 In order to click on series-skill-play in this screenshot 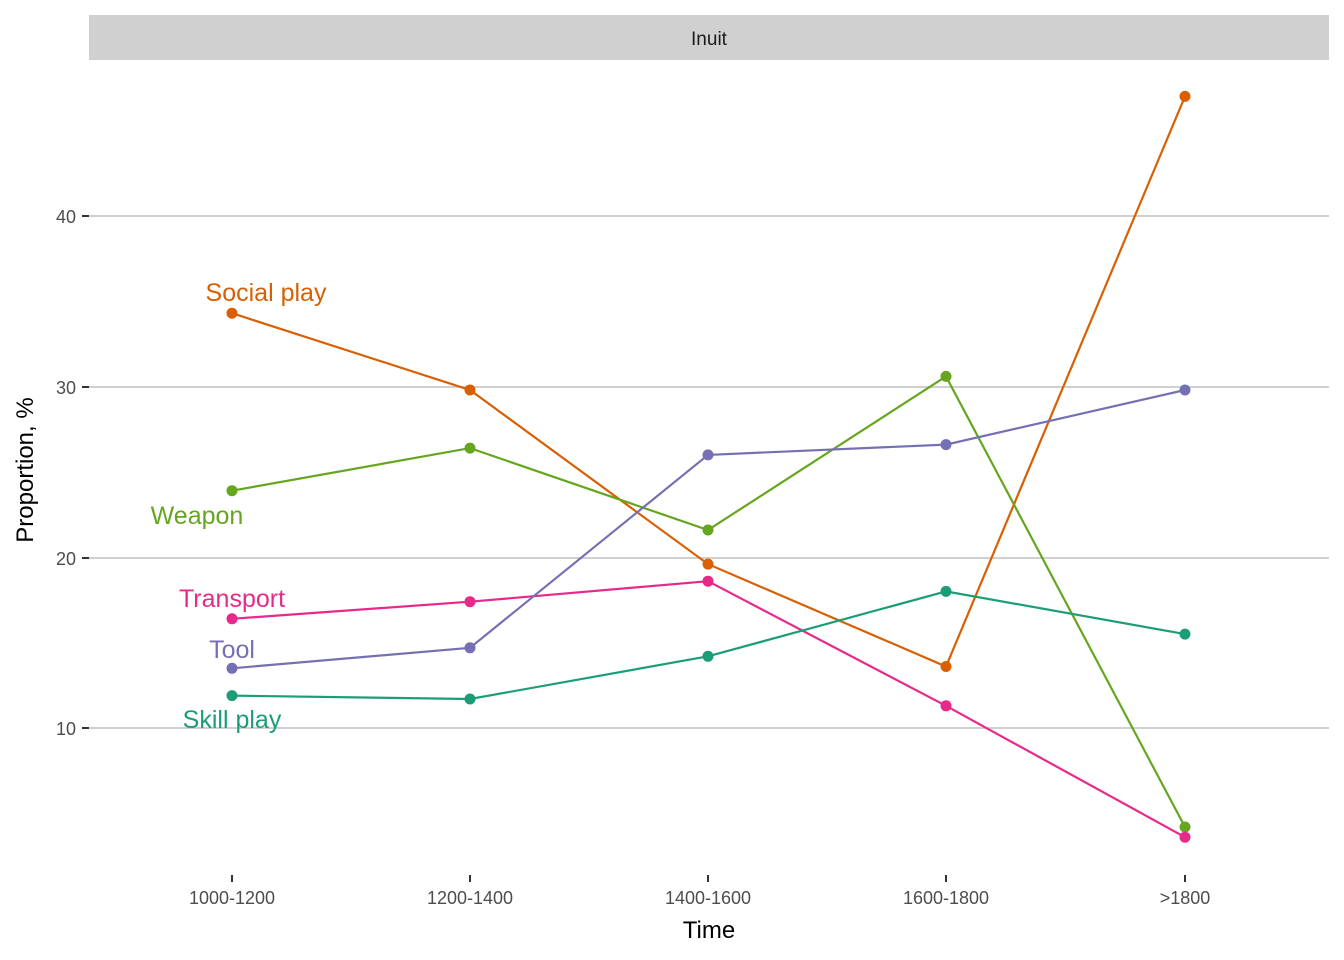, I will do `click(708, 645)`.